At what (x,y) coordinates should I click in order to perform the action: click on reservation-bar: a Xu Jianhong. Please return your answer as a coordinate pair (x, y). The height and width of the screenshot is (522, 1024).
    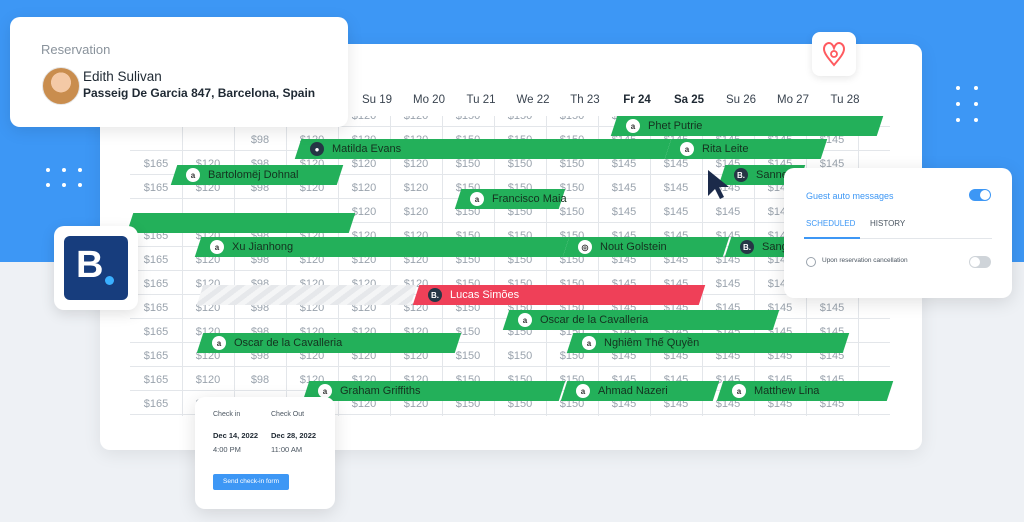
    Looking at the image, I should click on (382, 247).